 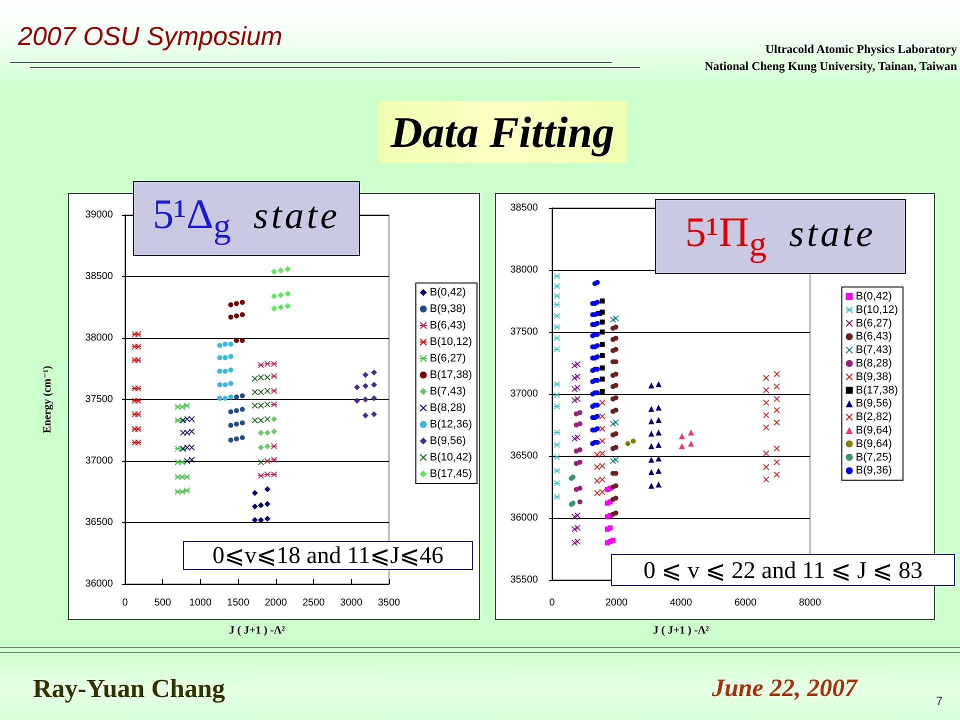 I want to click on x-tick-label: 3500, so click(x=389, y=603).